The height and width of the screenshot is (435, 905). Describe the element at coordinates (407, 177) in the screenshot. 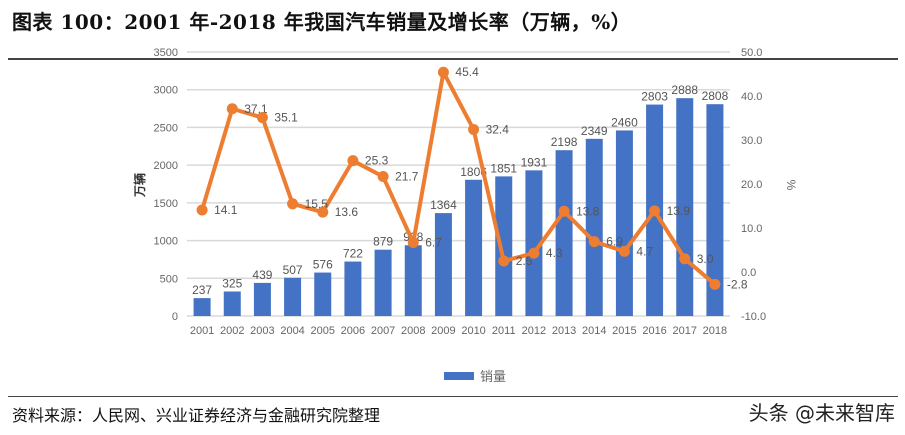

I see `line-data-label: 21.7` at that location.